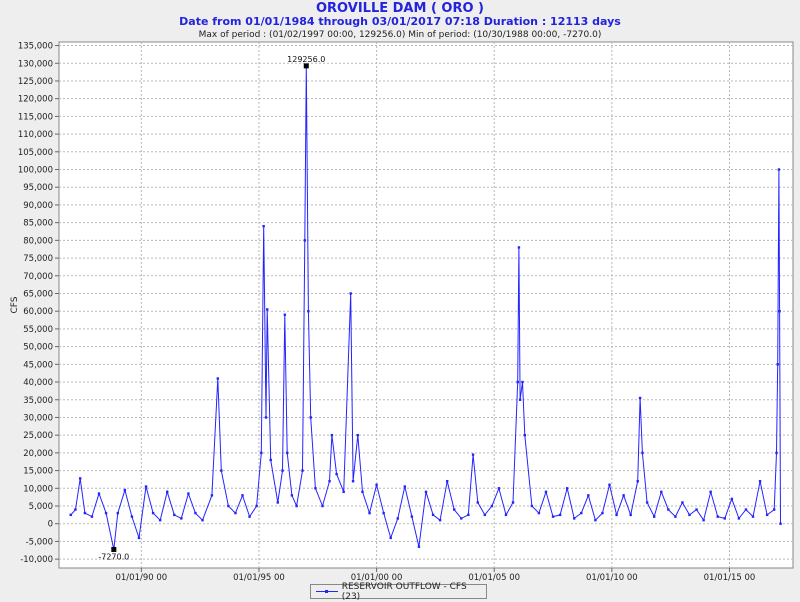  What do you see at coordinates (39, 542) in the screenshot?
I see `y-tick-label: -5,000` at bounding box center [39, 542].